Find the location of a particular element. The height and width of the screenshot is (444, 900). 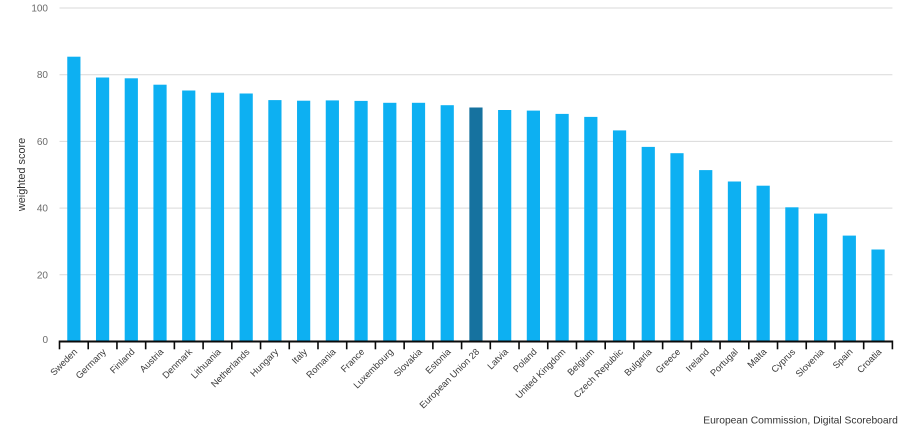

svg-text: 80 is located at coordinates (43, 75).